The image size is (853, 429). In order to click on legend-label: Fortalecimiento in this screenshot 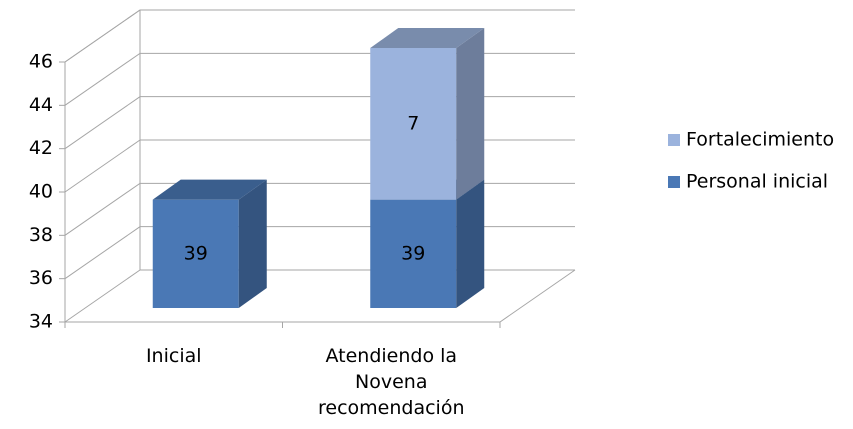, I will do `click(760, 140)`.